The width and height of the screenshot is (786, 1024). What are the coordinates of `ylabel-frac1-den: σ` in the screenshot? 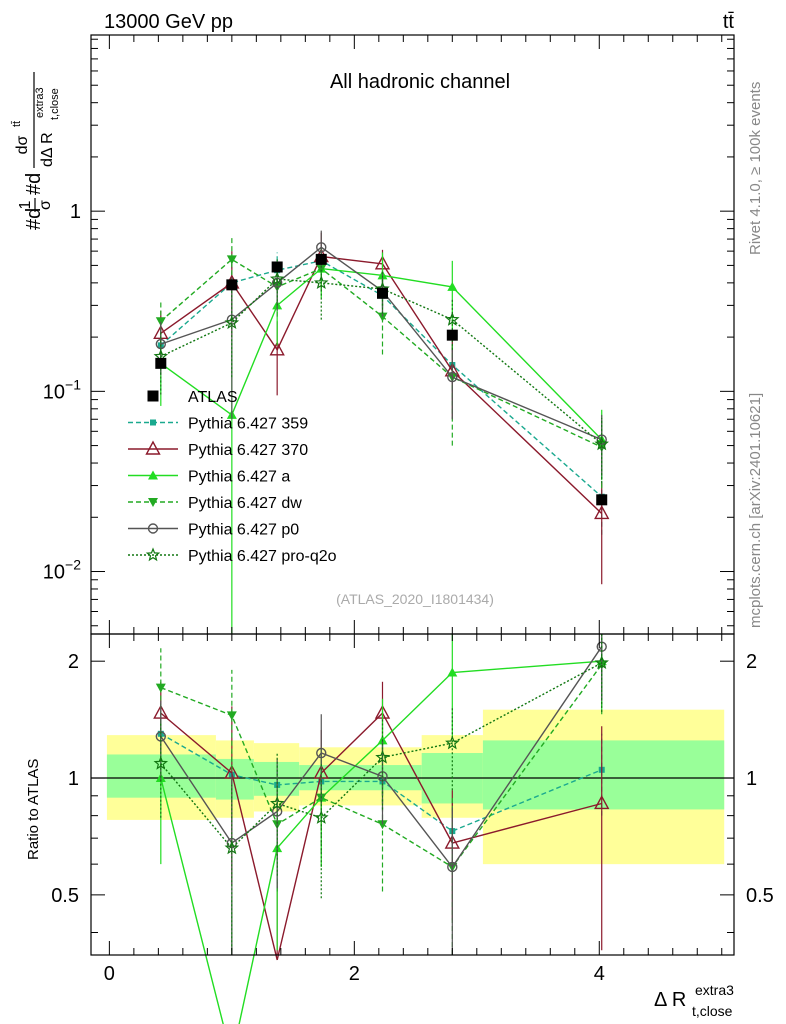 It's located at (45, 205).